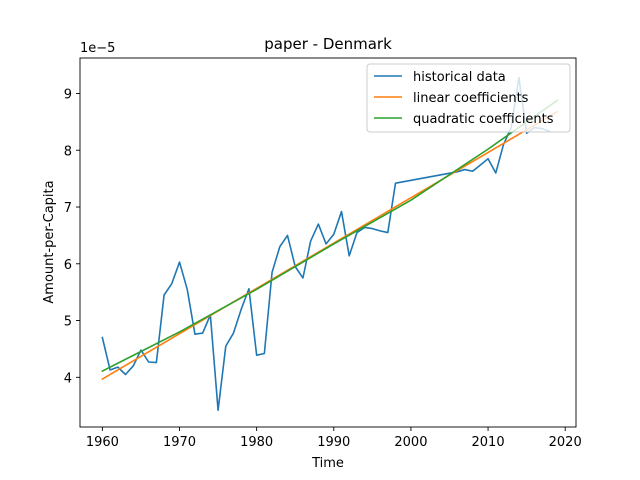 The height and width of the screenshot is (480, 640). What do you see at coordinates (327, 463) in the screenshot?
I see `x-axis-label: Time` at bounding box center [327, 463].